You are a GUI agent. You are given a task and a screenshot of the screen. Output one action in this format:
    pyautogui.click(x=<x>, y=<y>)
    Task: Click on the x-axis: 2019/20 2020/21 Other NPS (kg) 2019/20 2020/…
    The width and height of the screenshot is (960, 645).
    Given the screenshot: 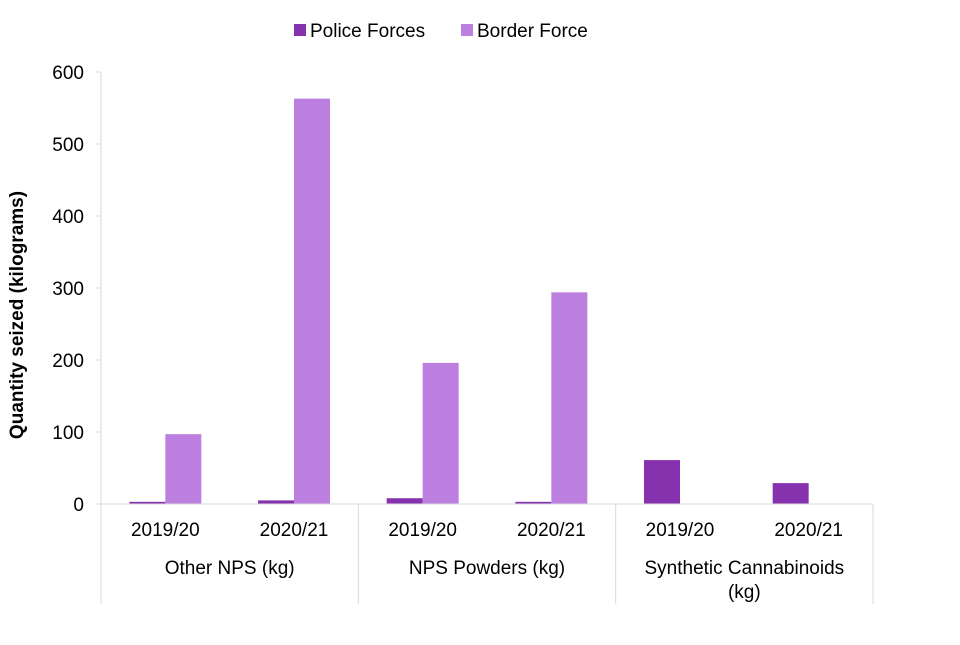 What is the action you would take?
    pyautogui.click(x=487, y=553)
    